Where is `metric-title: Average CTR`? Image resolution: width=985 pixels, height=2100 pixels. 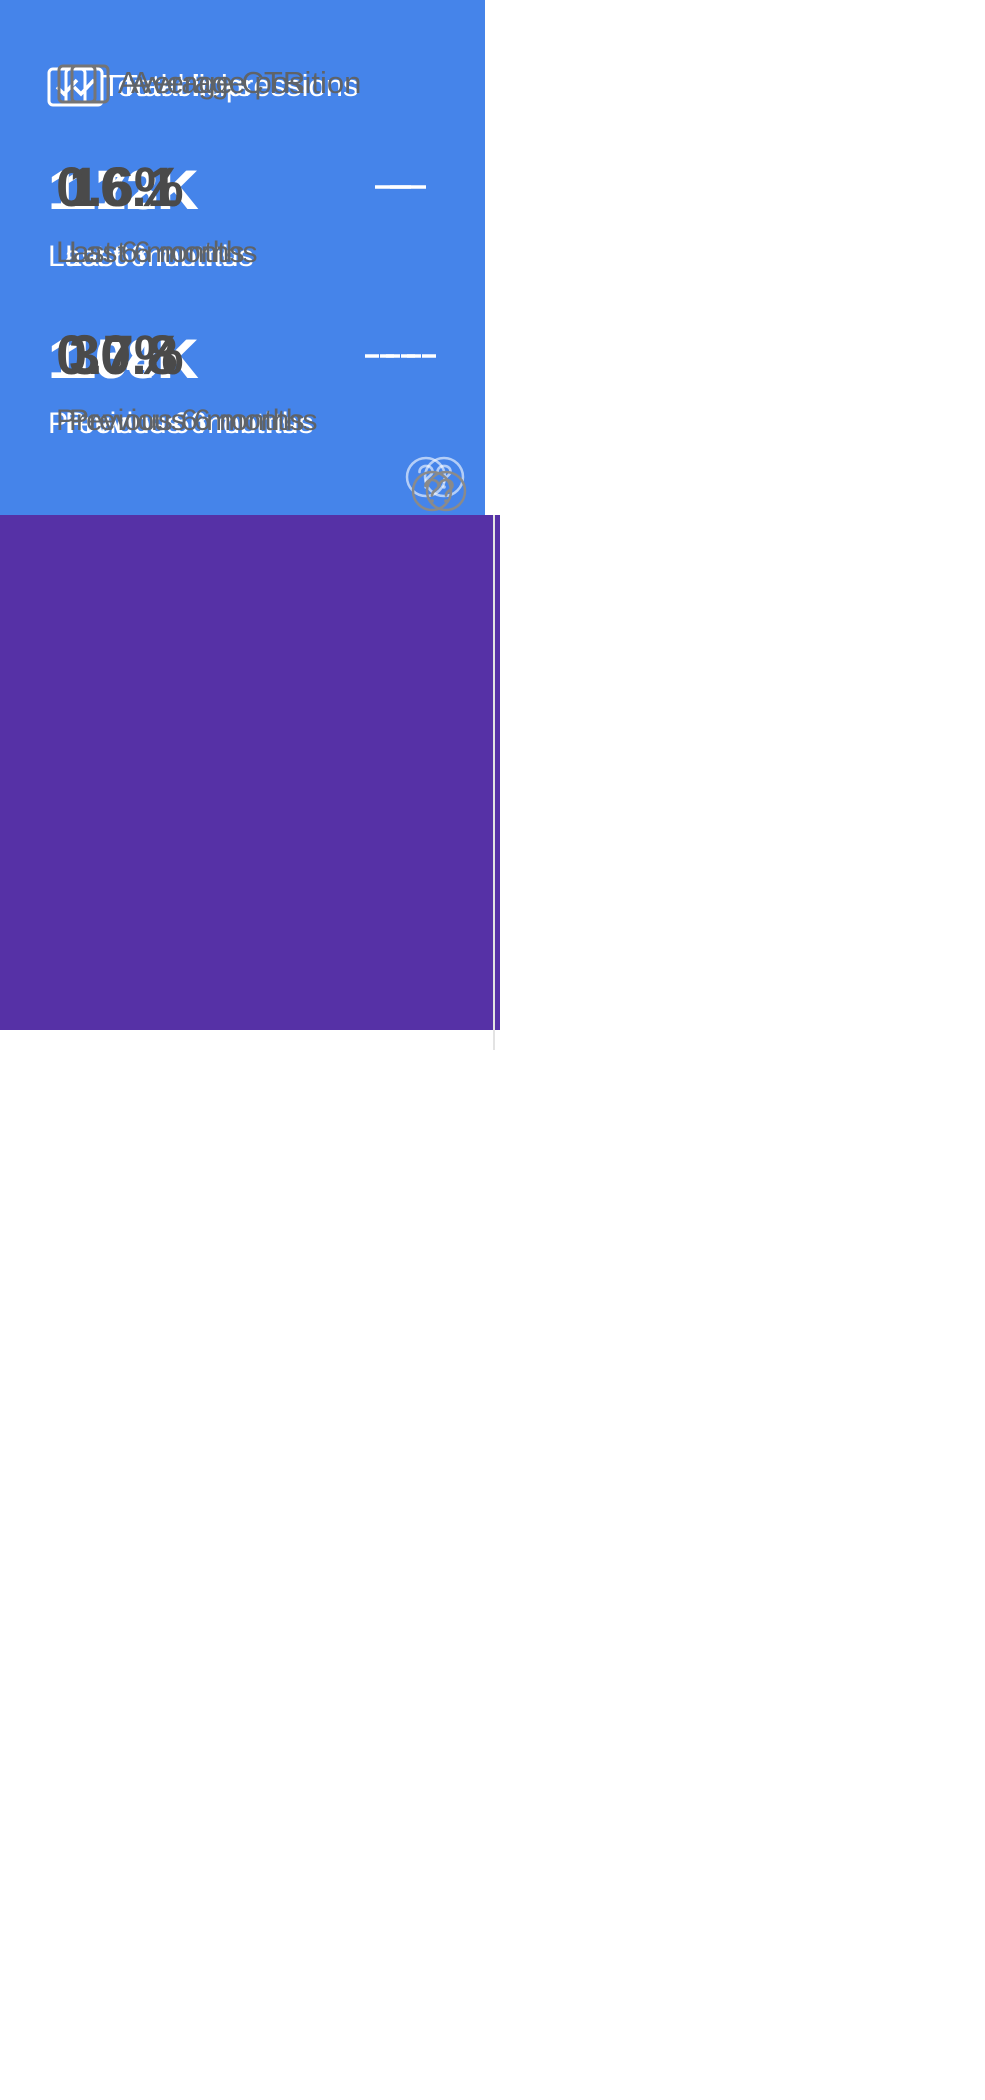
metric-title: Average CTR is located at coordinates (212, 82).